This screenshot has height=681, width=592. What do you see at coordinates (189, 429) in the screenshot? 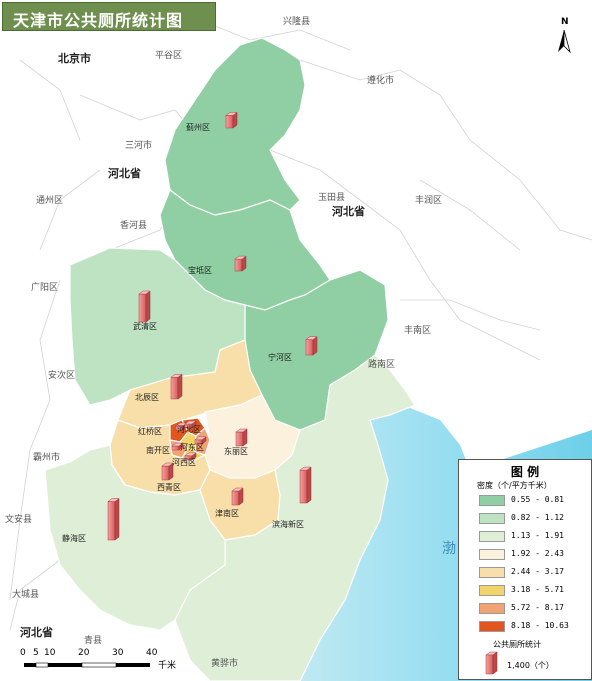
I see `district-label: 河北区` at bounding box center [189, 429].